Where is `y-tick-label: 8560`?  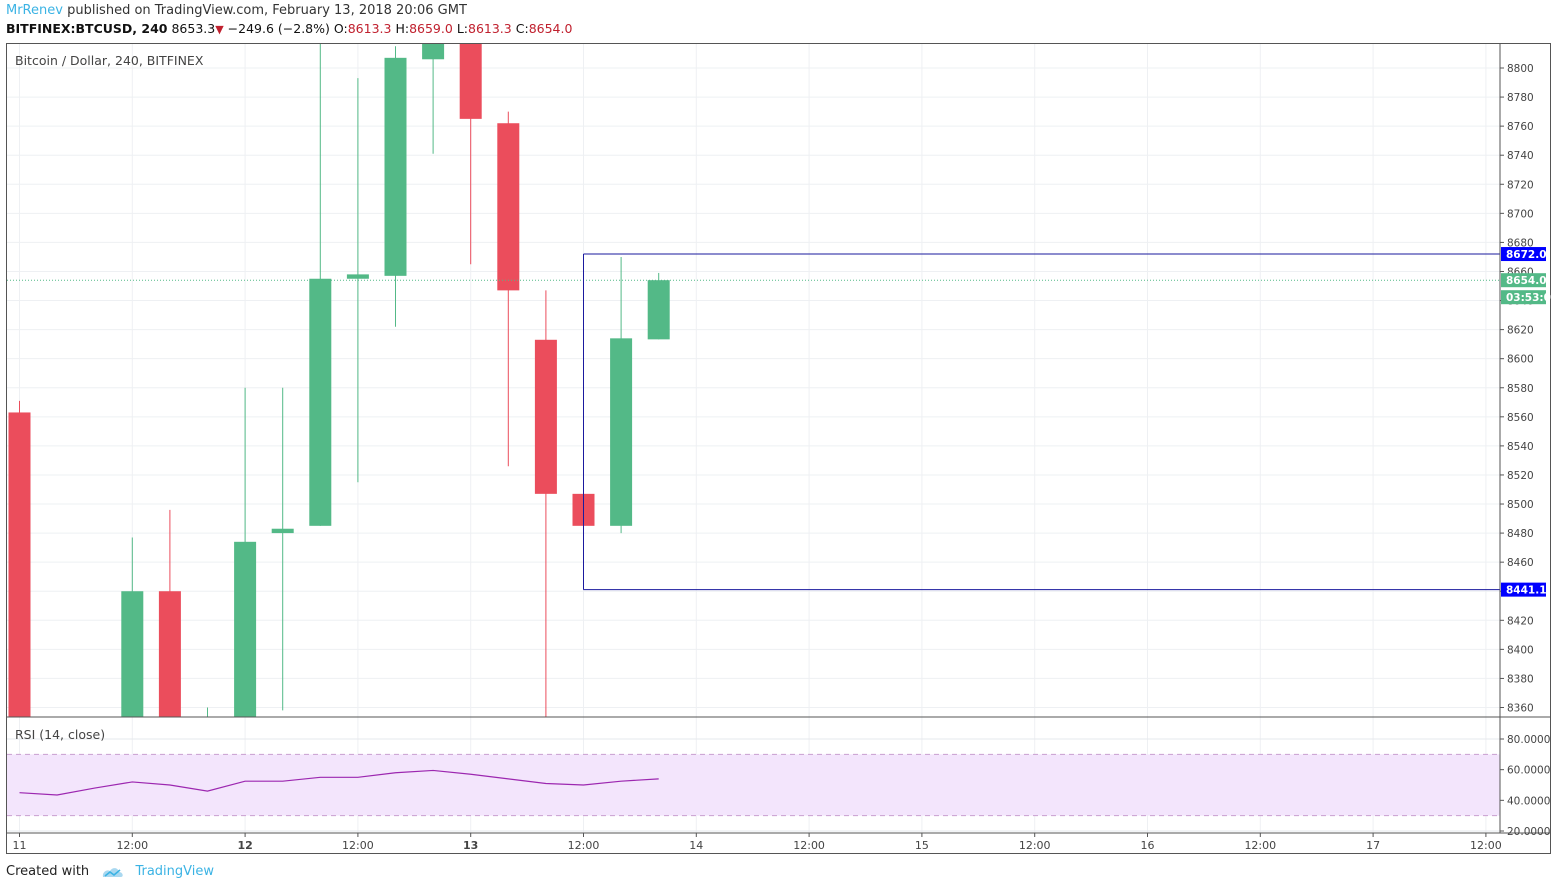 y-tick-label: 8560 is located at coordinates (1520, 418).